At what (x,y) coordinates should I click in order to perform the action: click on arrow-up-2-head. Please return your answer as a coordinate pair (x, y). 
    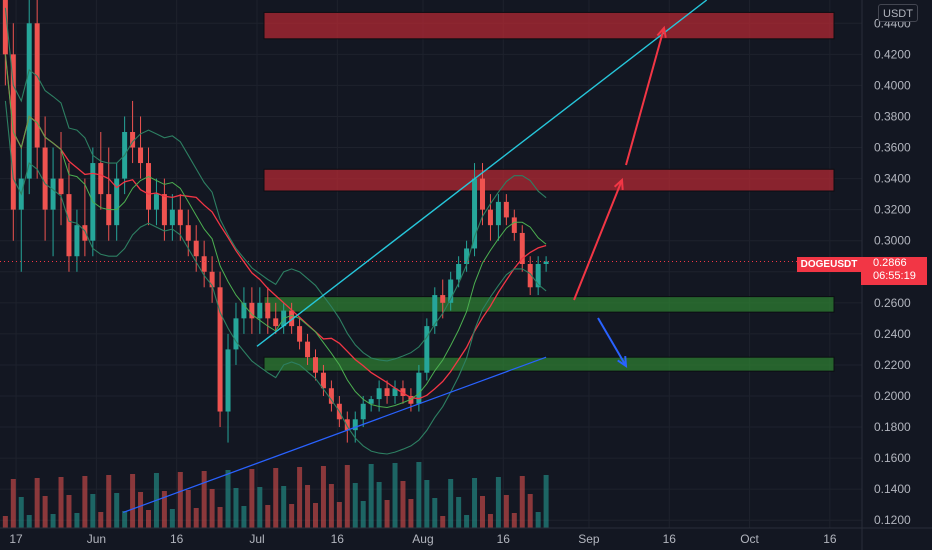
    Looking at the image, I should click on (661, 32).